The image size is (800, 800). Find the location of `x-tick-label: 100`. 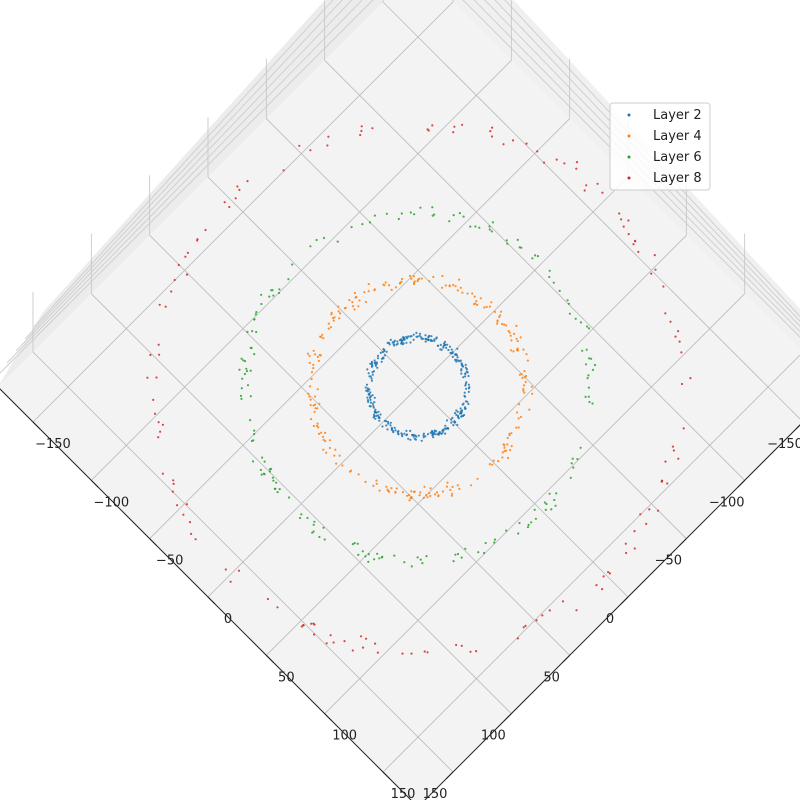

x-tick-label: 100 is located at coordinates (493, 736).